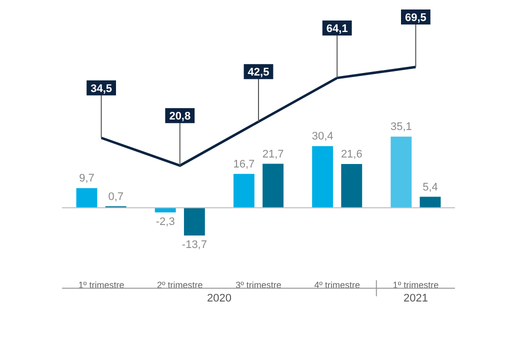 Image resolution: width=507 pixels, height=337 pixels. What do you see at coordinates (180, 116) in the screenshot?
I see `data-label: 20,8` at bounding box center [180, 116].